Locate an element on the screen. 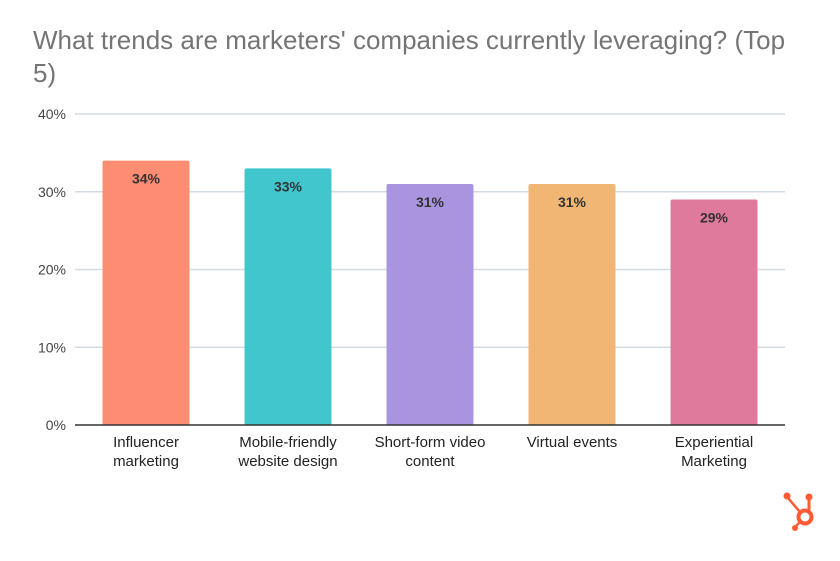 This screenshot has height=561, width=840. hubspot-logo-icon is located at coordinates (798, 511).